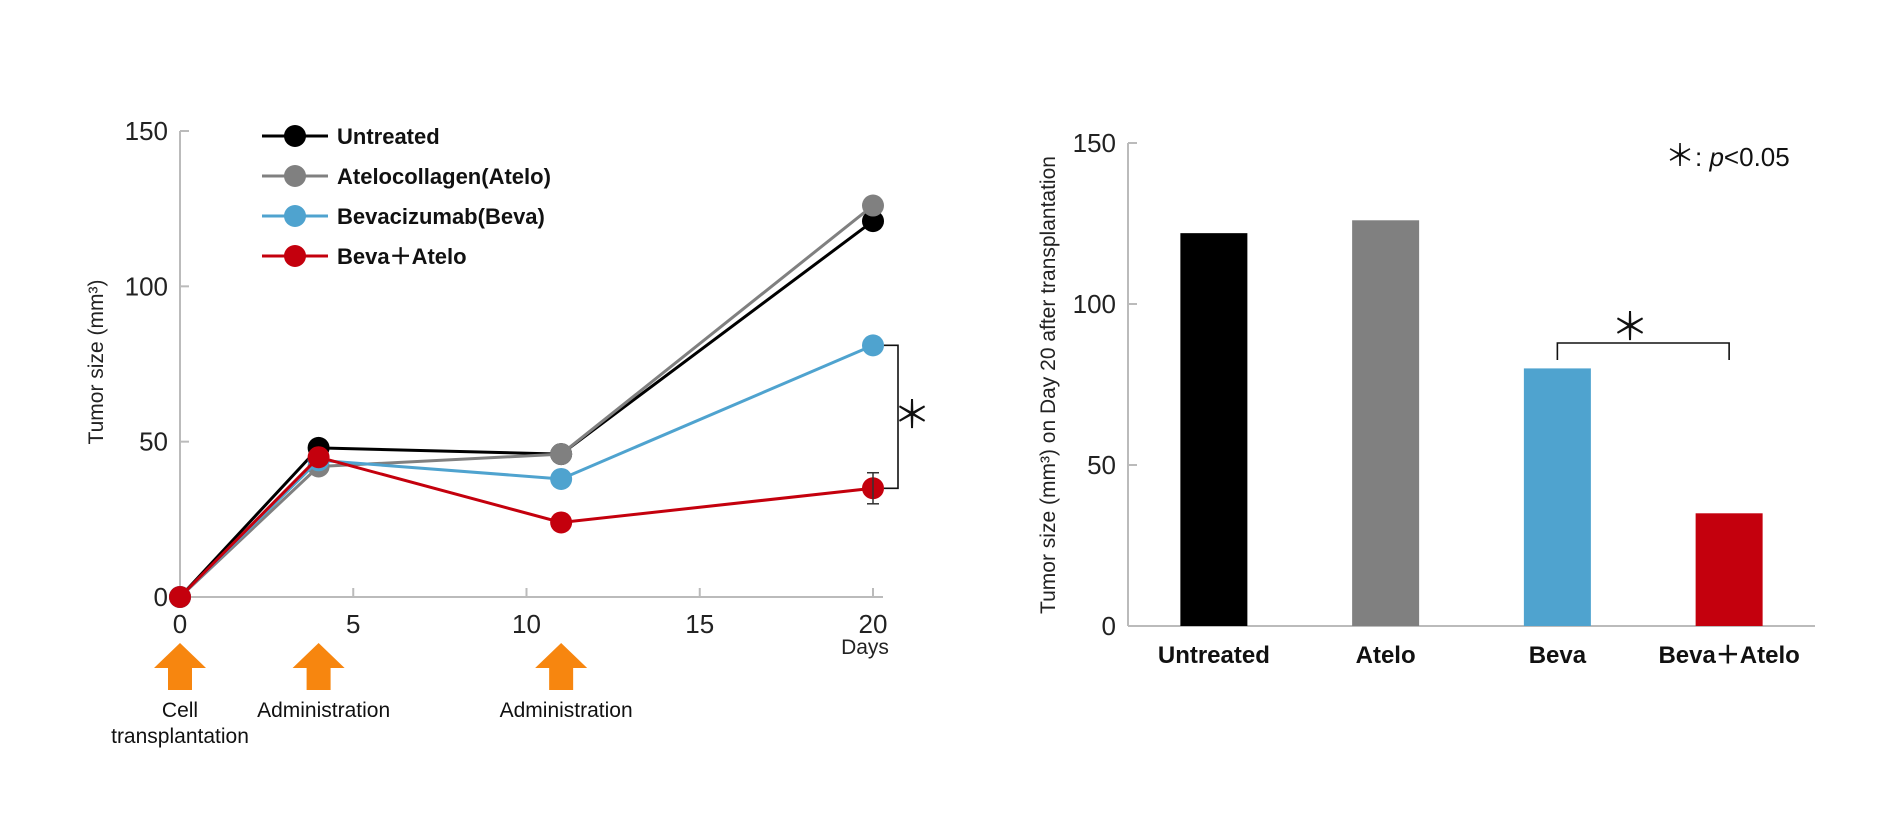 This screenshot has width=1890, height=824. Describe the element at coordinates (180, 710) in the screenshot. I see `annotation-label: Cell` at that location.